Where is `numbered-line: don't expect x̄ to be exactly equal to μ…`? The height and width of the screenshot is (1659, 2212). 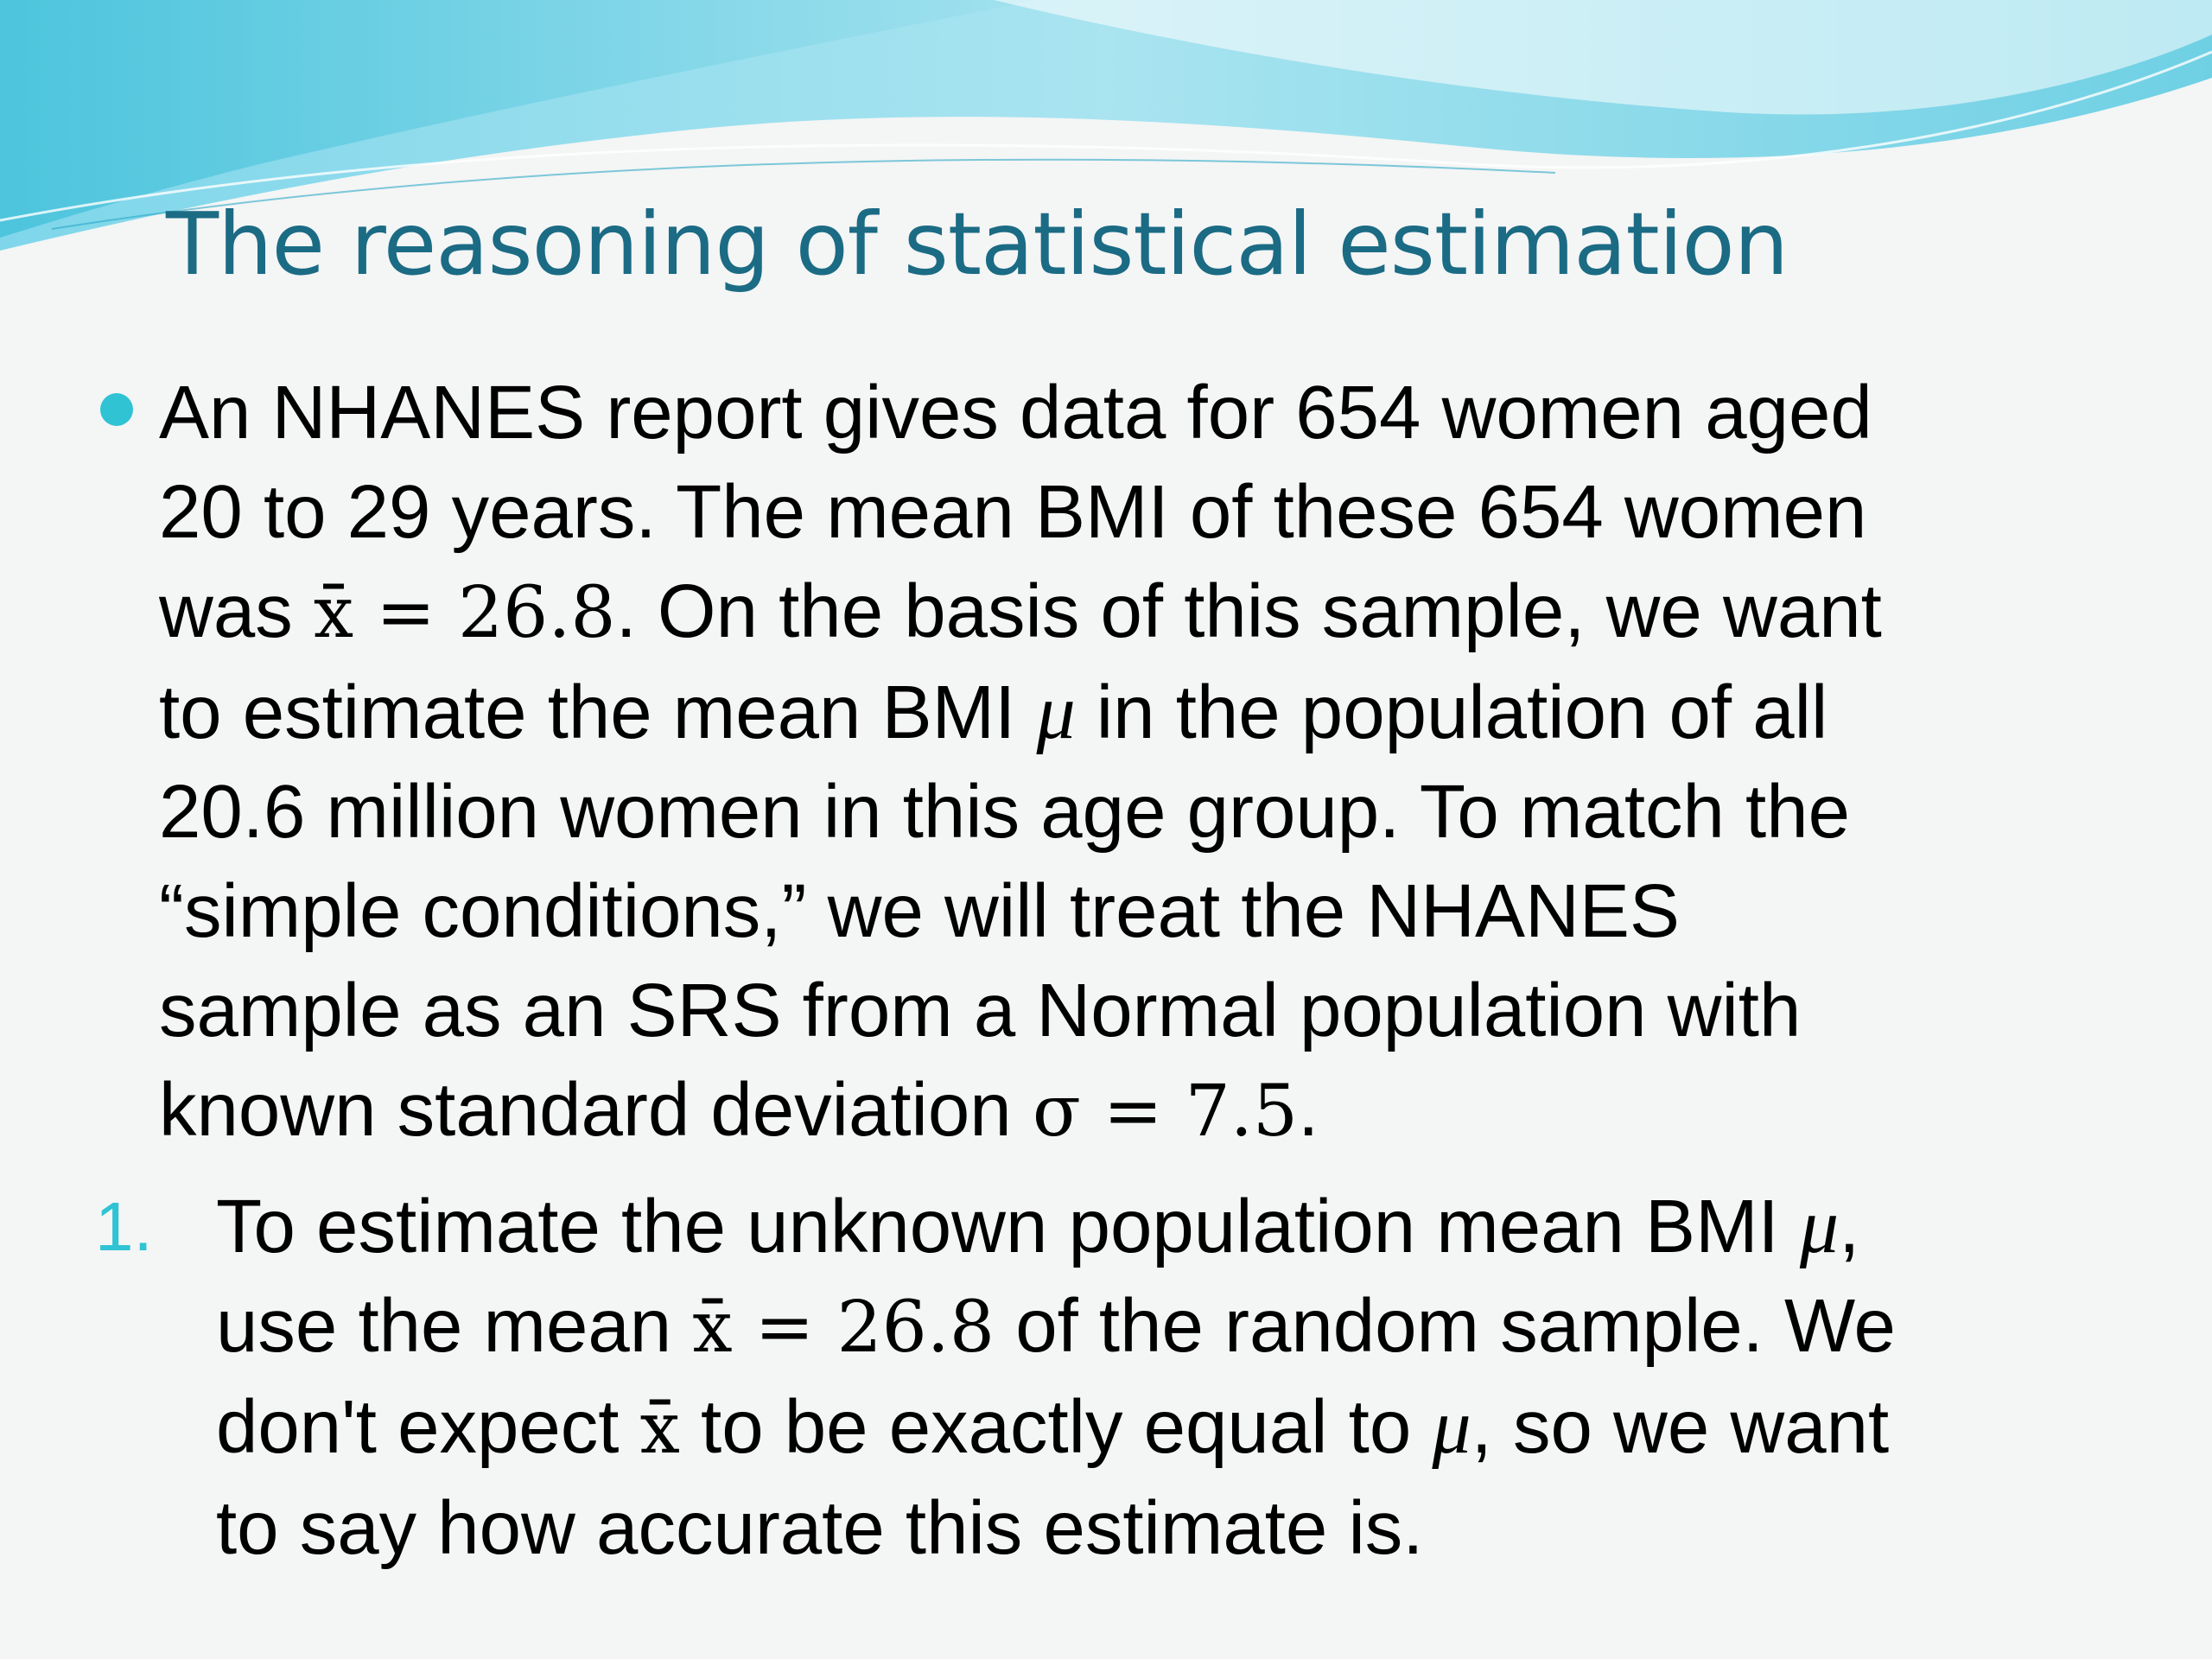
numbered-line: don't expect x̄ to be exactly equal to μ… is located at coordinates (1053, 1427).